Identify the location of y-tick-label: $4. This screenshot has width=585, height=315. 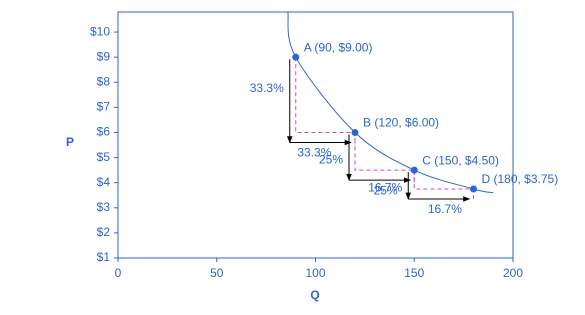
(104, 182).